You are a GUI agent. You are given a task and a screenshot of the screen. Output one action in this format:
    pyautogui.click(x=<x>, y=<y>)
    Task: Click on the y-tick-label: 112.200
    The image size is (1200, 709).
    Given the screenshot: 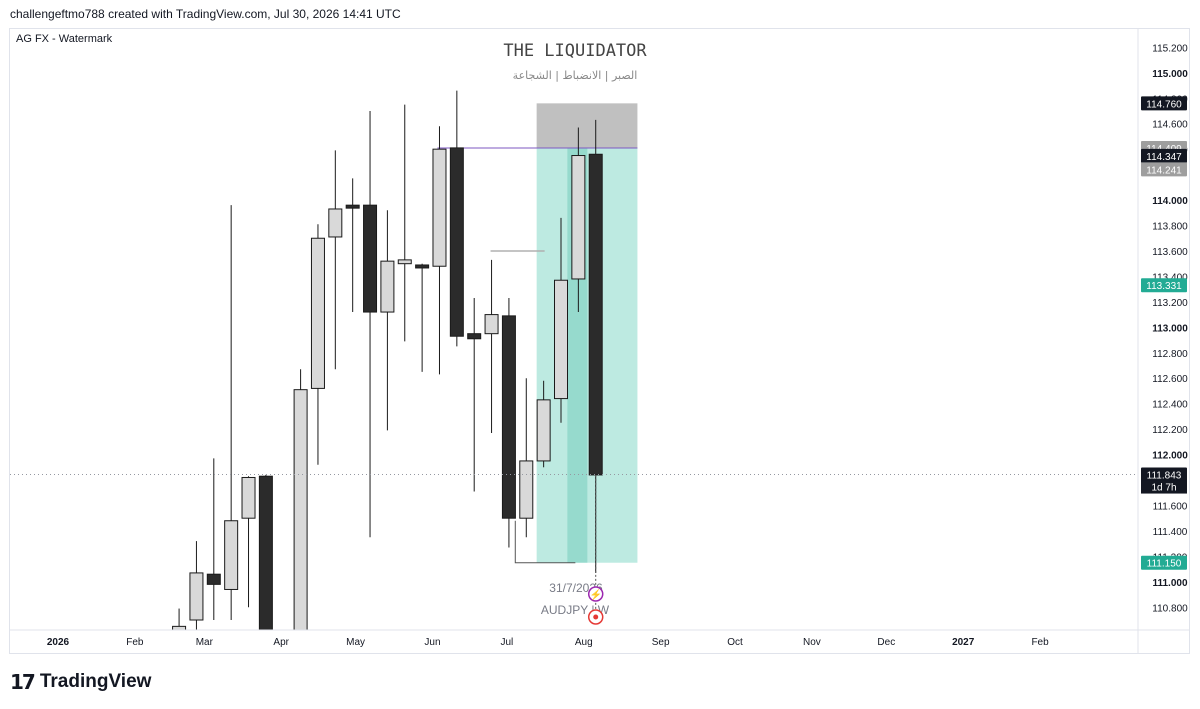 What is the action you would take?
    pyautogui.click(x=1170, y=430)
    